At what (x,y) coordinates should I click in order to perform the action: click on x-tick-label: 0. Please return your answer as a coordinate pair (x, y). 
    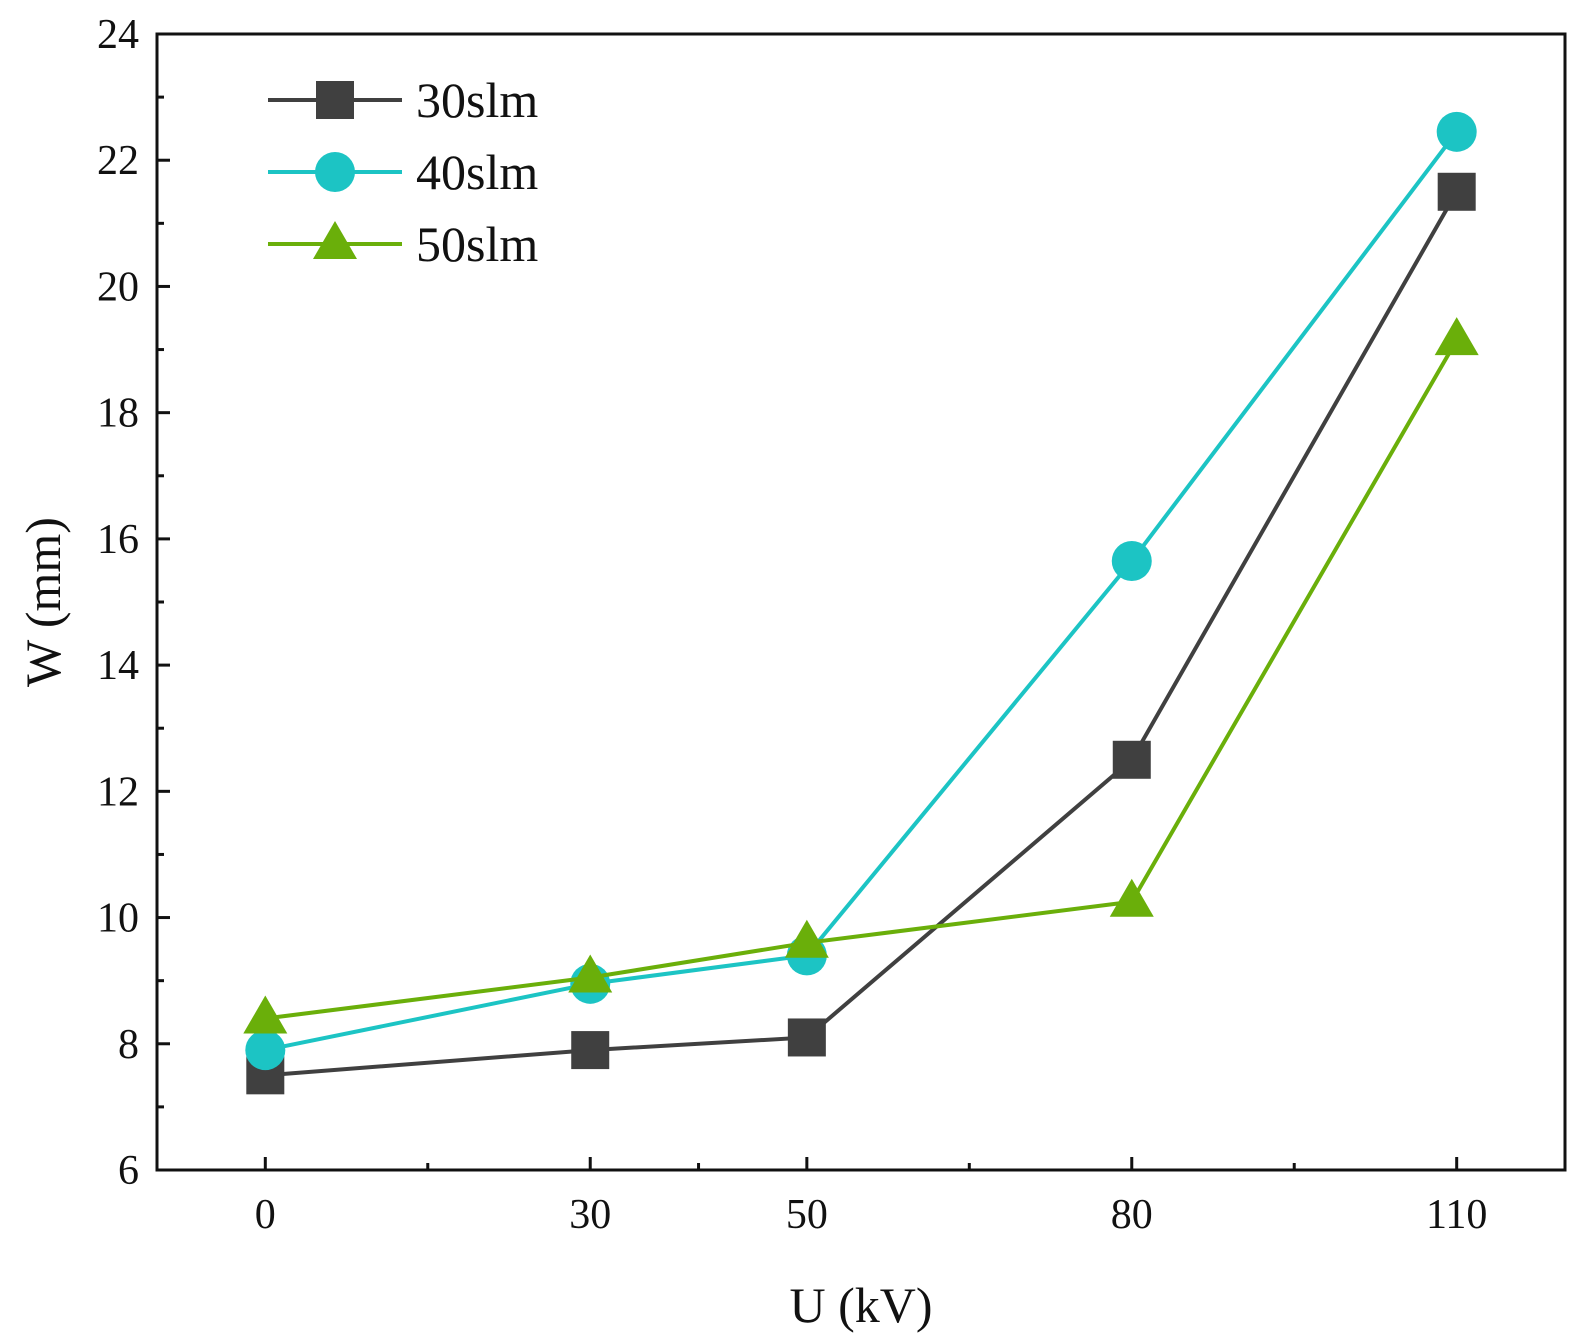
    Looking at the image, I should click on (265, 1215).